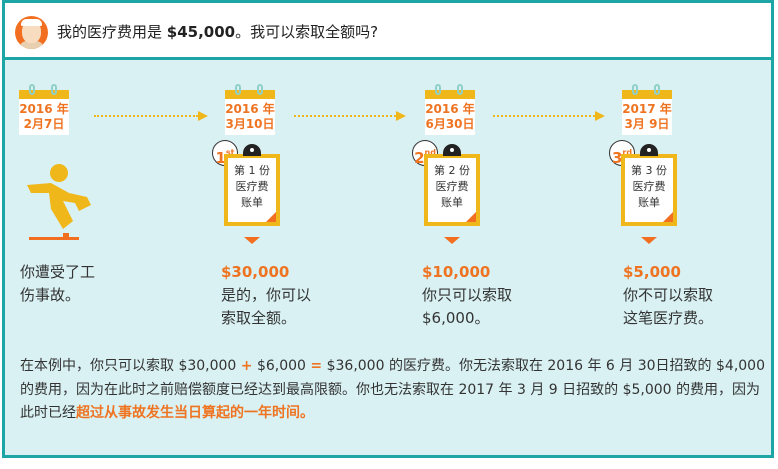  What do you see at coordinates (252, 170) in the screenshot?
I see `bill-label: 第 1 份` at bounding box center [252, 170].